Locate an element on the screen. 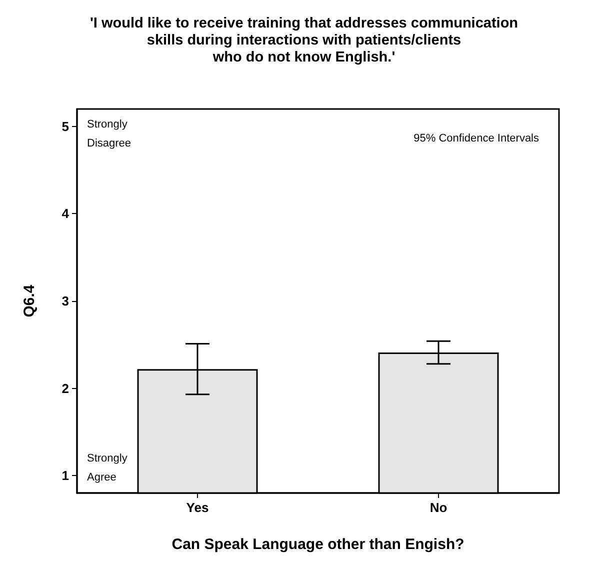 The height and width of the screenshot is (567, 608). y-tick-label: 1 is located at coordinates (65, 476).